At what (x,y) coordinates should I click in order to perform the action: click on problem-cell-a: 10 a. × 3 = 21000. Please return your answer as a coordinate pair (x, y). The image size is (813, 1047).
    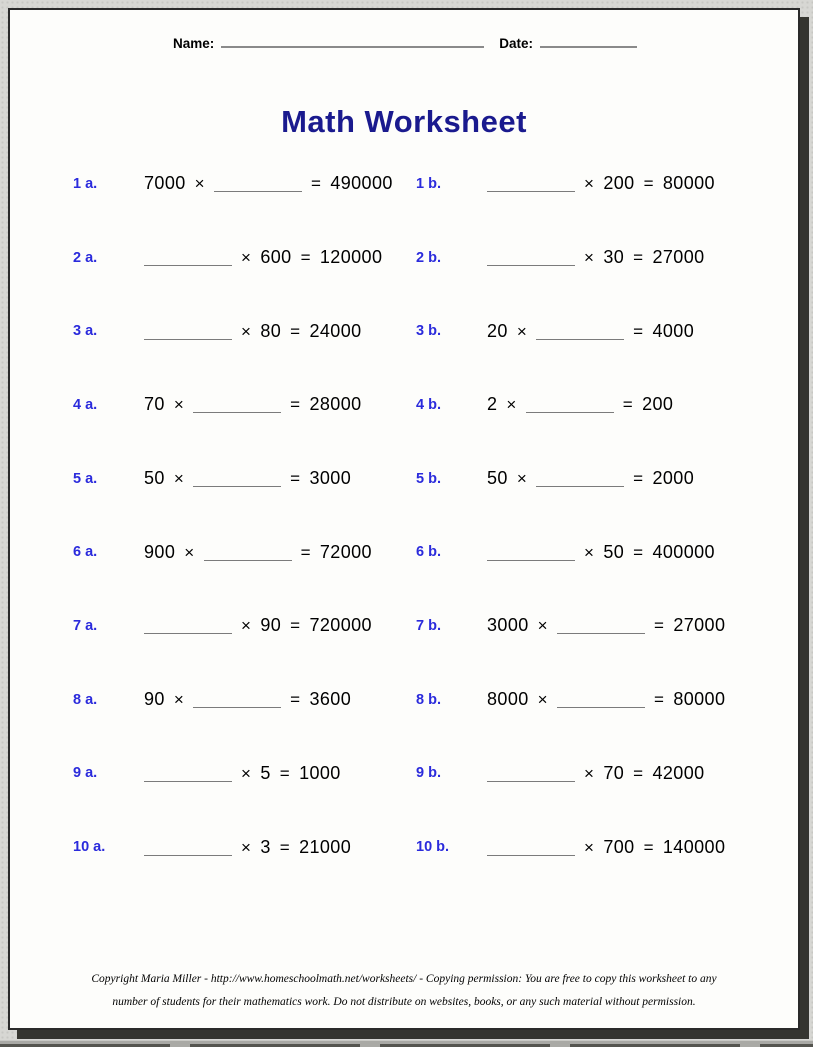
    Looking at the image, I should click on (244, 847).